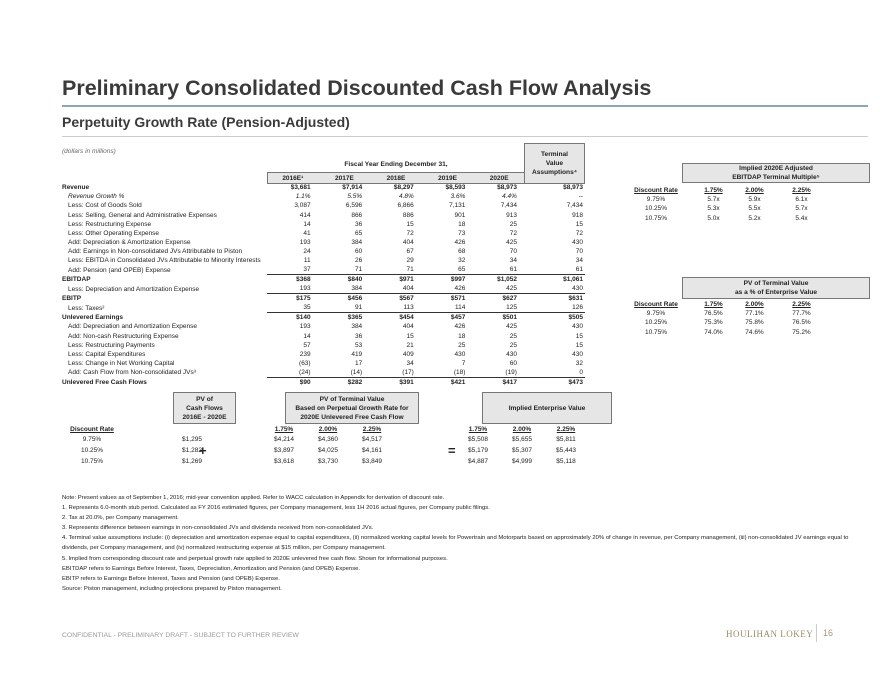  Describe the element at coordinates (459, 373) in the screenshot. I see `year-value: (18)` at that location.